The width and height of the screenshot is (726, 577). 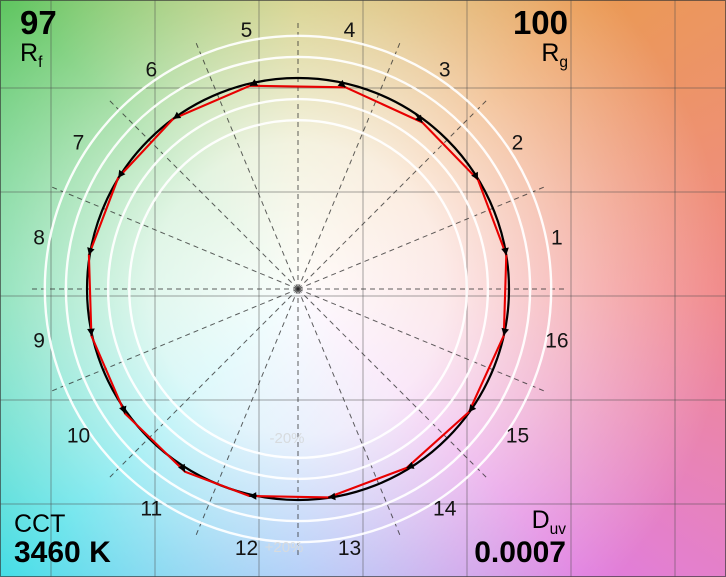 I want to click on hue-bin-label: 8, so click(x=39, y=238).